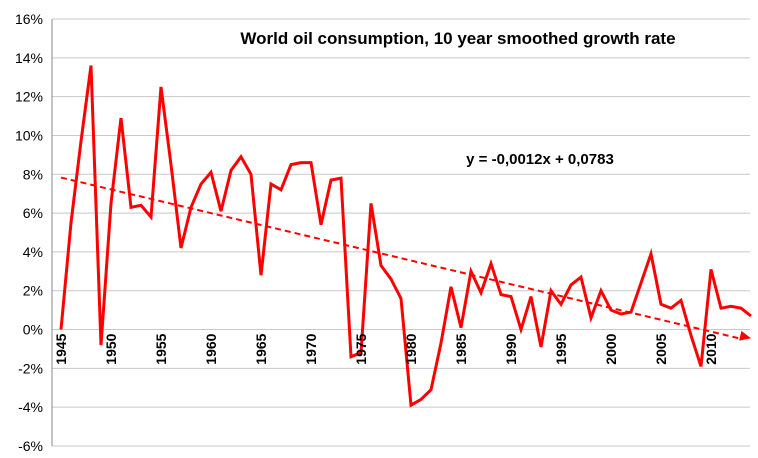 This screenshot has width=758, height=458. What do you see at coordinates (33, 174) in the screenshot?
I see `y-tick-label: 8%` at bounding box center [33, 174].